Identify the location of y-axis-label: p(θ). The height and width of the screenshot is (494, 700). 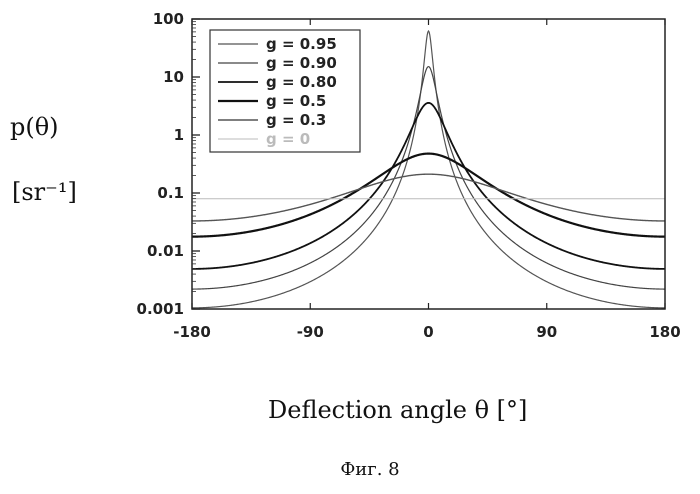
(34, 127).